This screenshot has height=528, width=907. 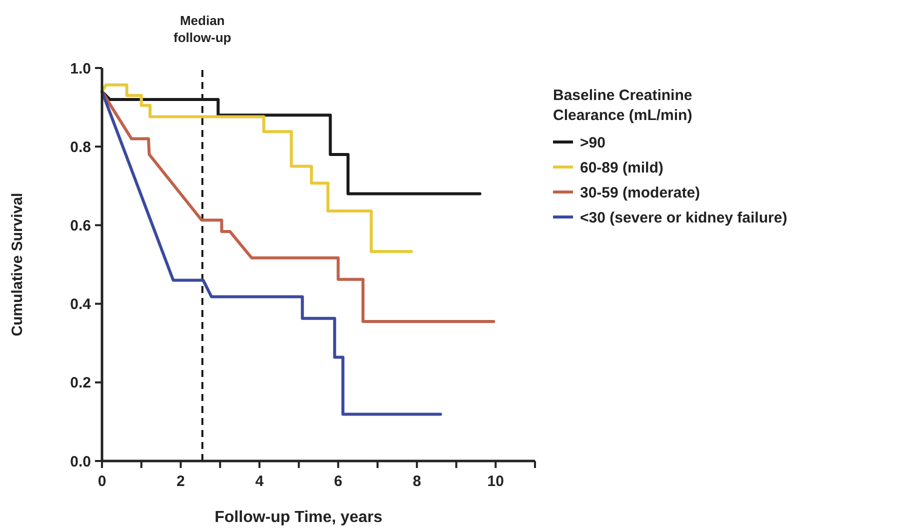 What do you see at coordinates (256, 168) in the screenshot?
I see `line-series` at bounding box center [256, 168].